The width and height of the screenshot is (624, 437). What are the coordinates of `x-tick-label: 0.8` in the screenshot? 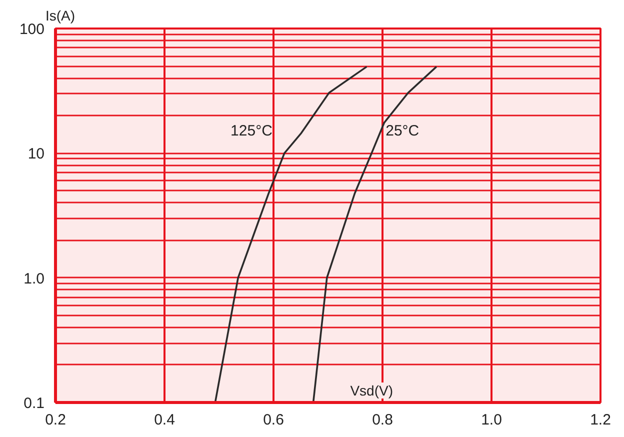 It's located at (382, 420).